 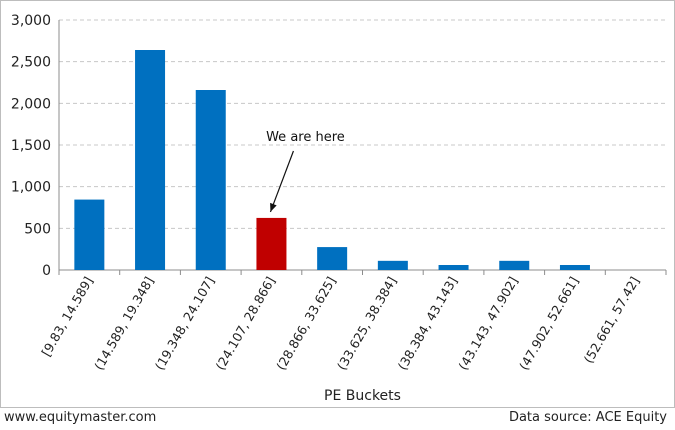 What do you see at coordinates (306, 323) in the screenshot?
I see `x-tick-label: (28.866, 33.625]` at bounding box center [306, 323].